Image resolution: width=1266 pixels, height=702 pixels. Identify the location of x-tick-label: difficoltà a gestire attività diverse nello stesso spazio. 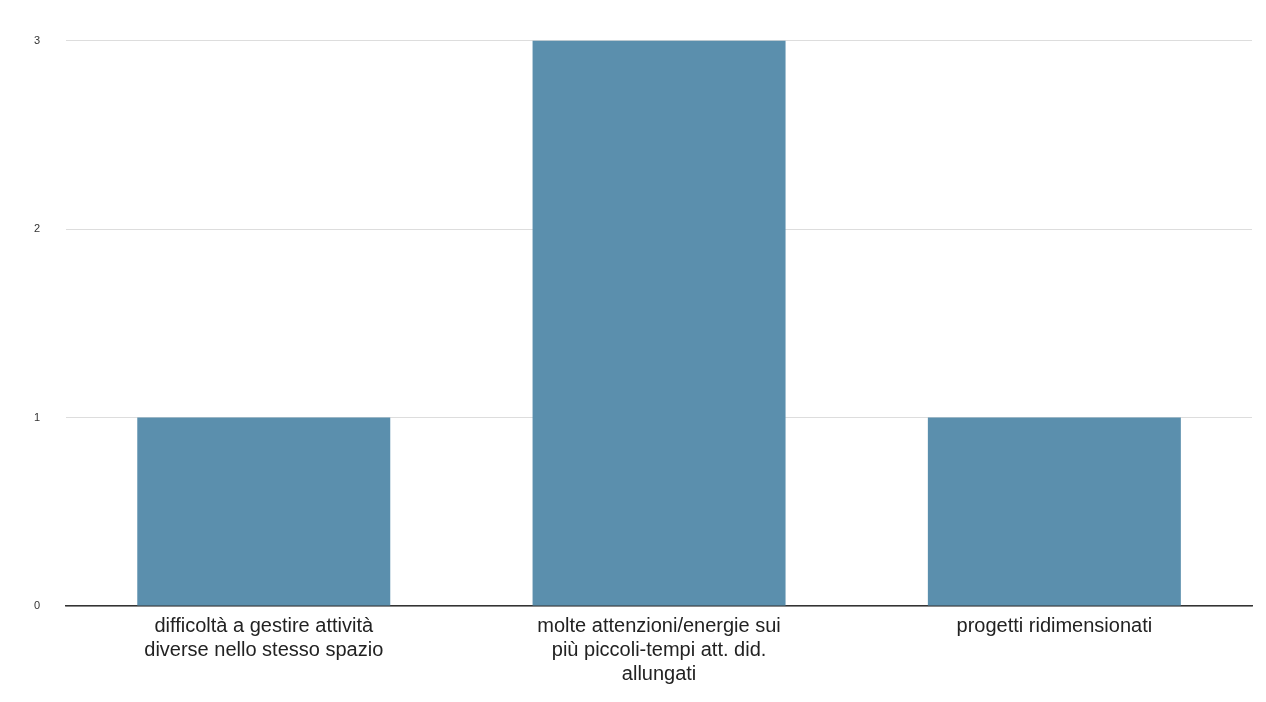
(264, 636).